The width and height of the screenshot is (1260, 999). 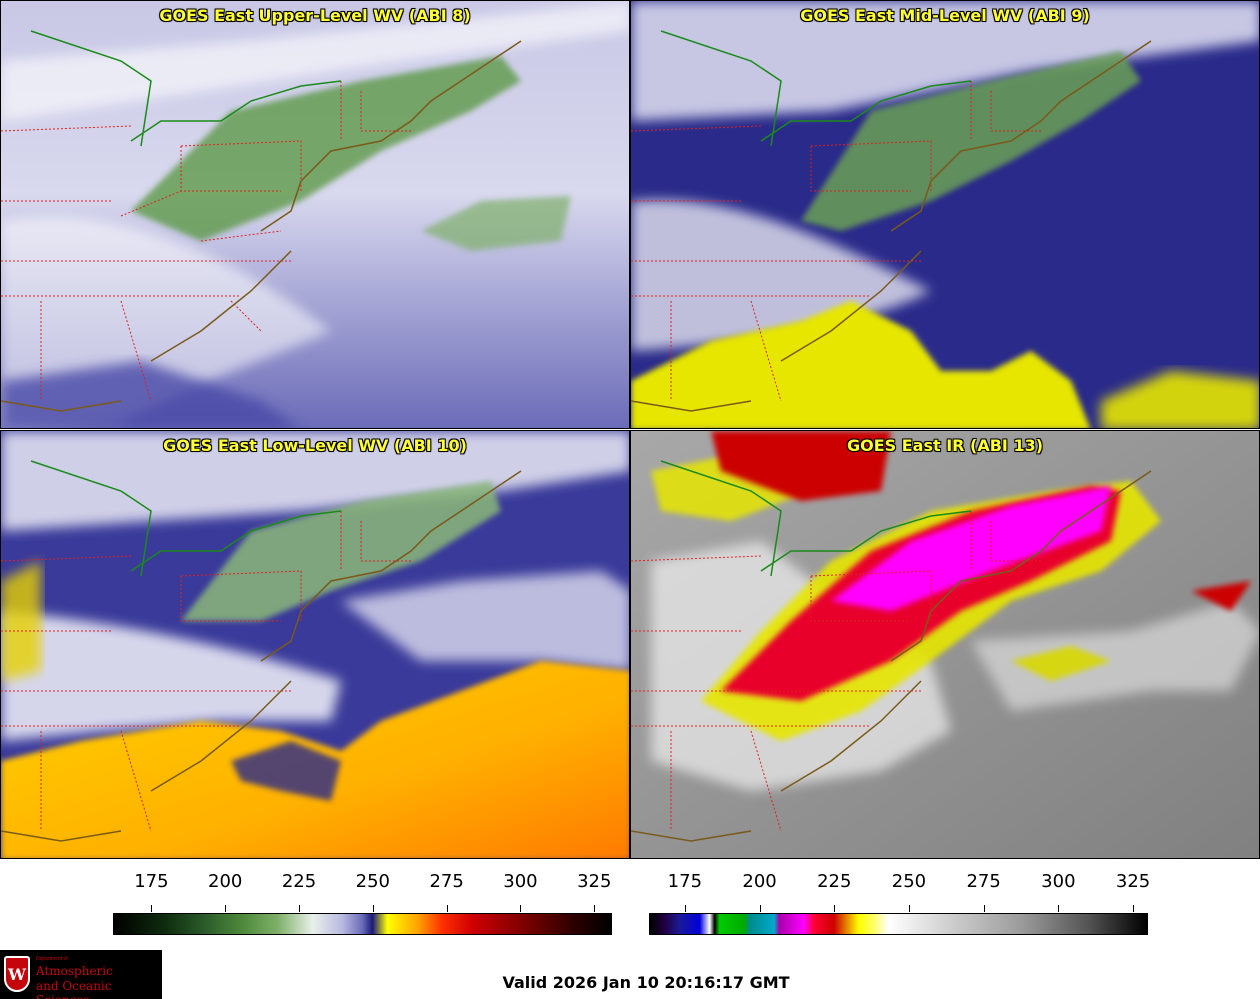 I want to click on panel-title-low-level: GOES East Low-Level WV (ABI 10), so click(x=315, y=445).